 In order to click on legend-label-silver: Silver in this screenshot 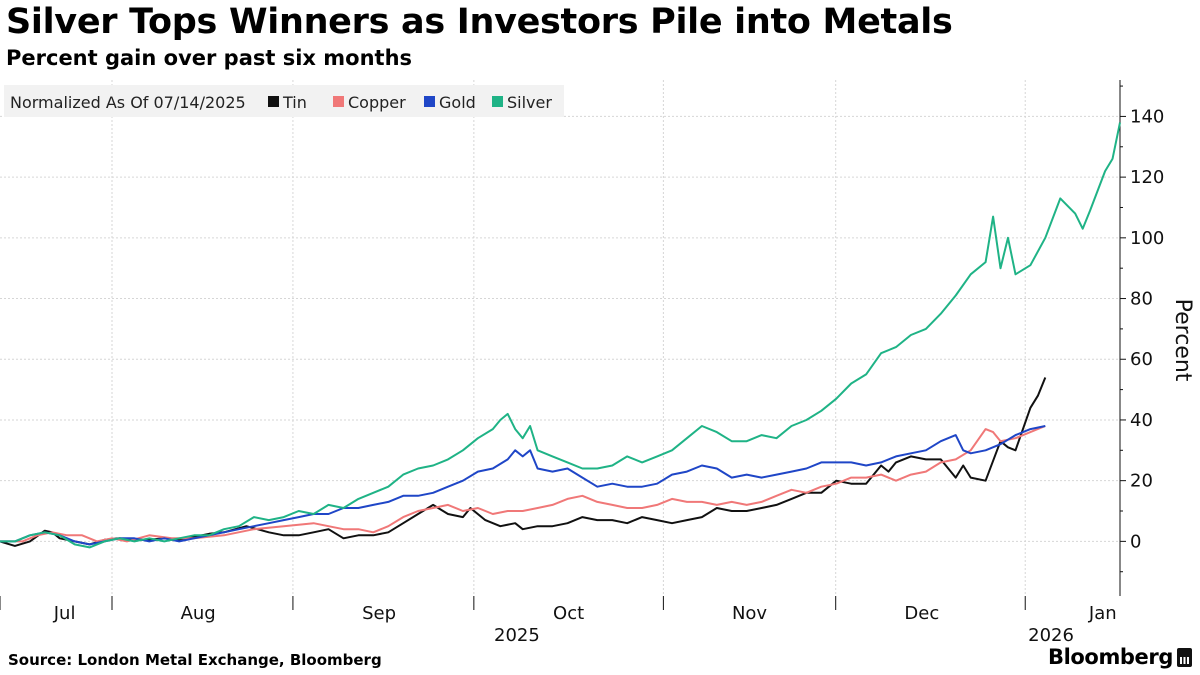, I will do `click(529, 102)`.